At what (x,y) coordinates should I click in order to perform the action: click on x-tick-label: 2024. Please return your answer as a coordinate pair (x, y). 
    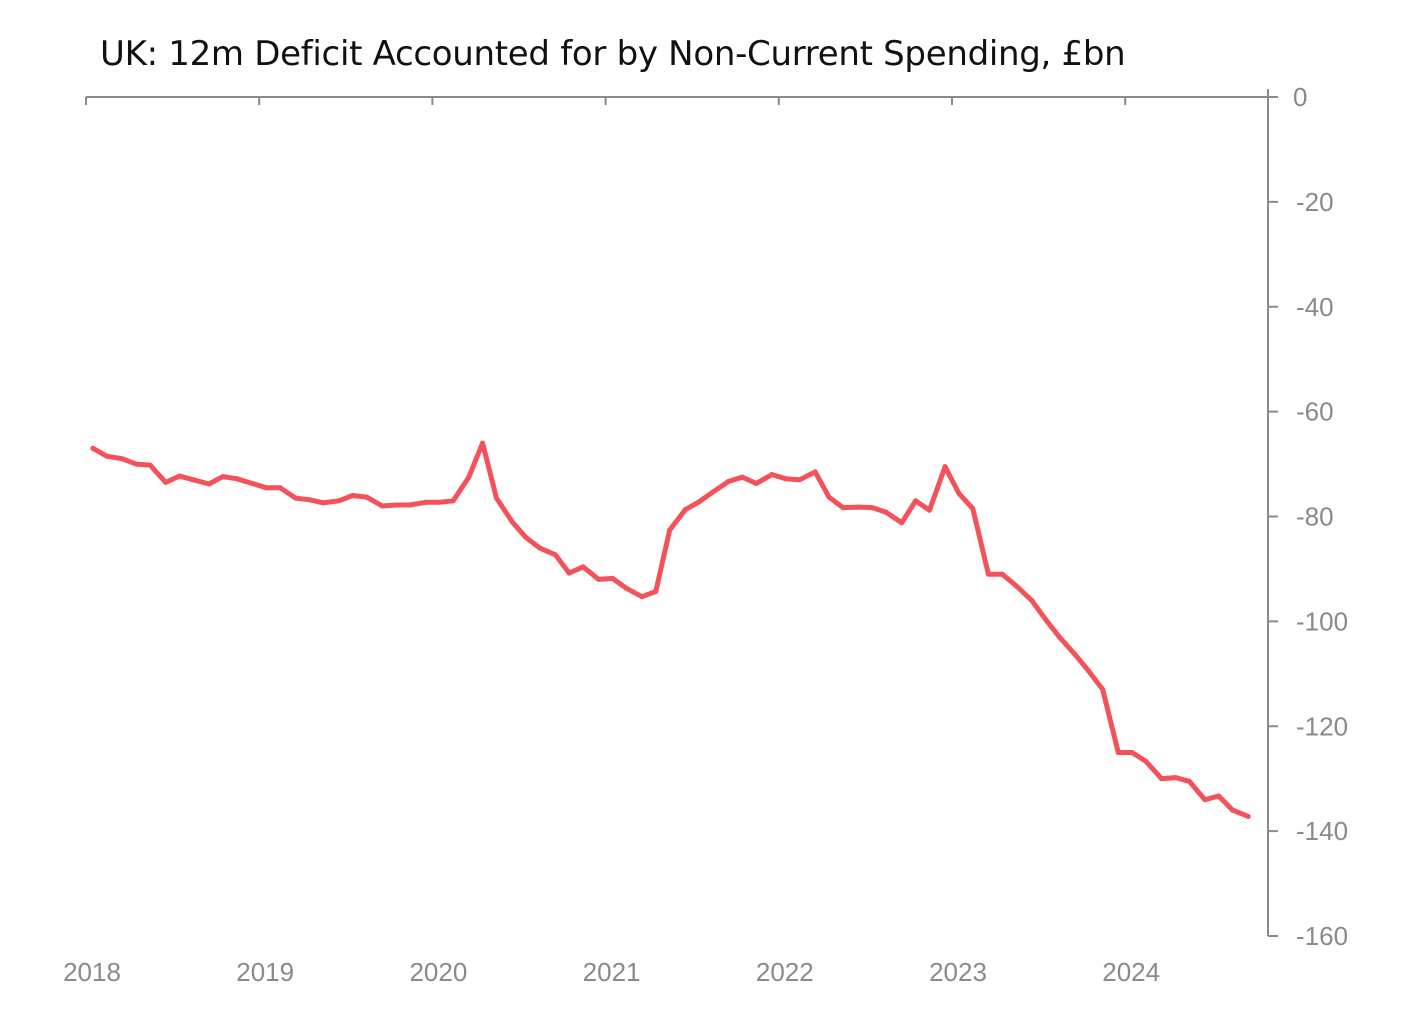
    Looking at the image, I should click on (1131, 972).